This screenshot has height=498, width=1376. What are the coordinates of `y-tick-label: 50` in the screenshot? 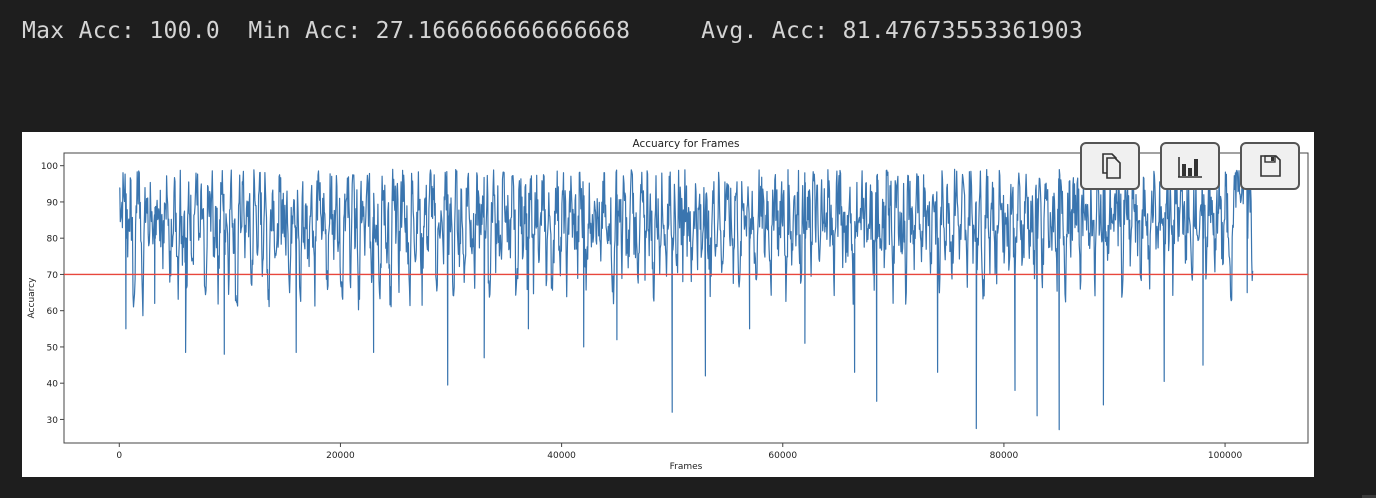 It's located at (53, 348).